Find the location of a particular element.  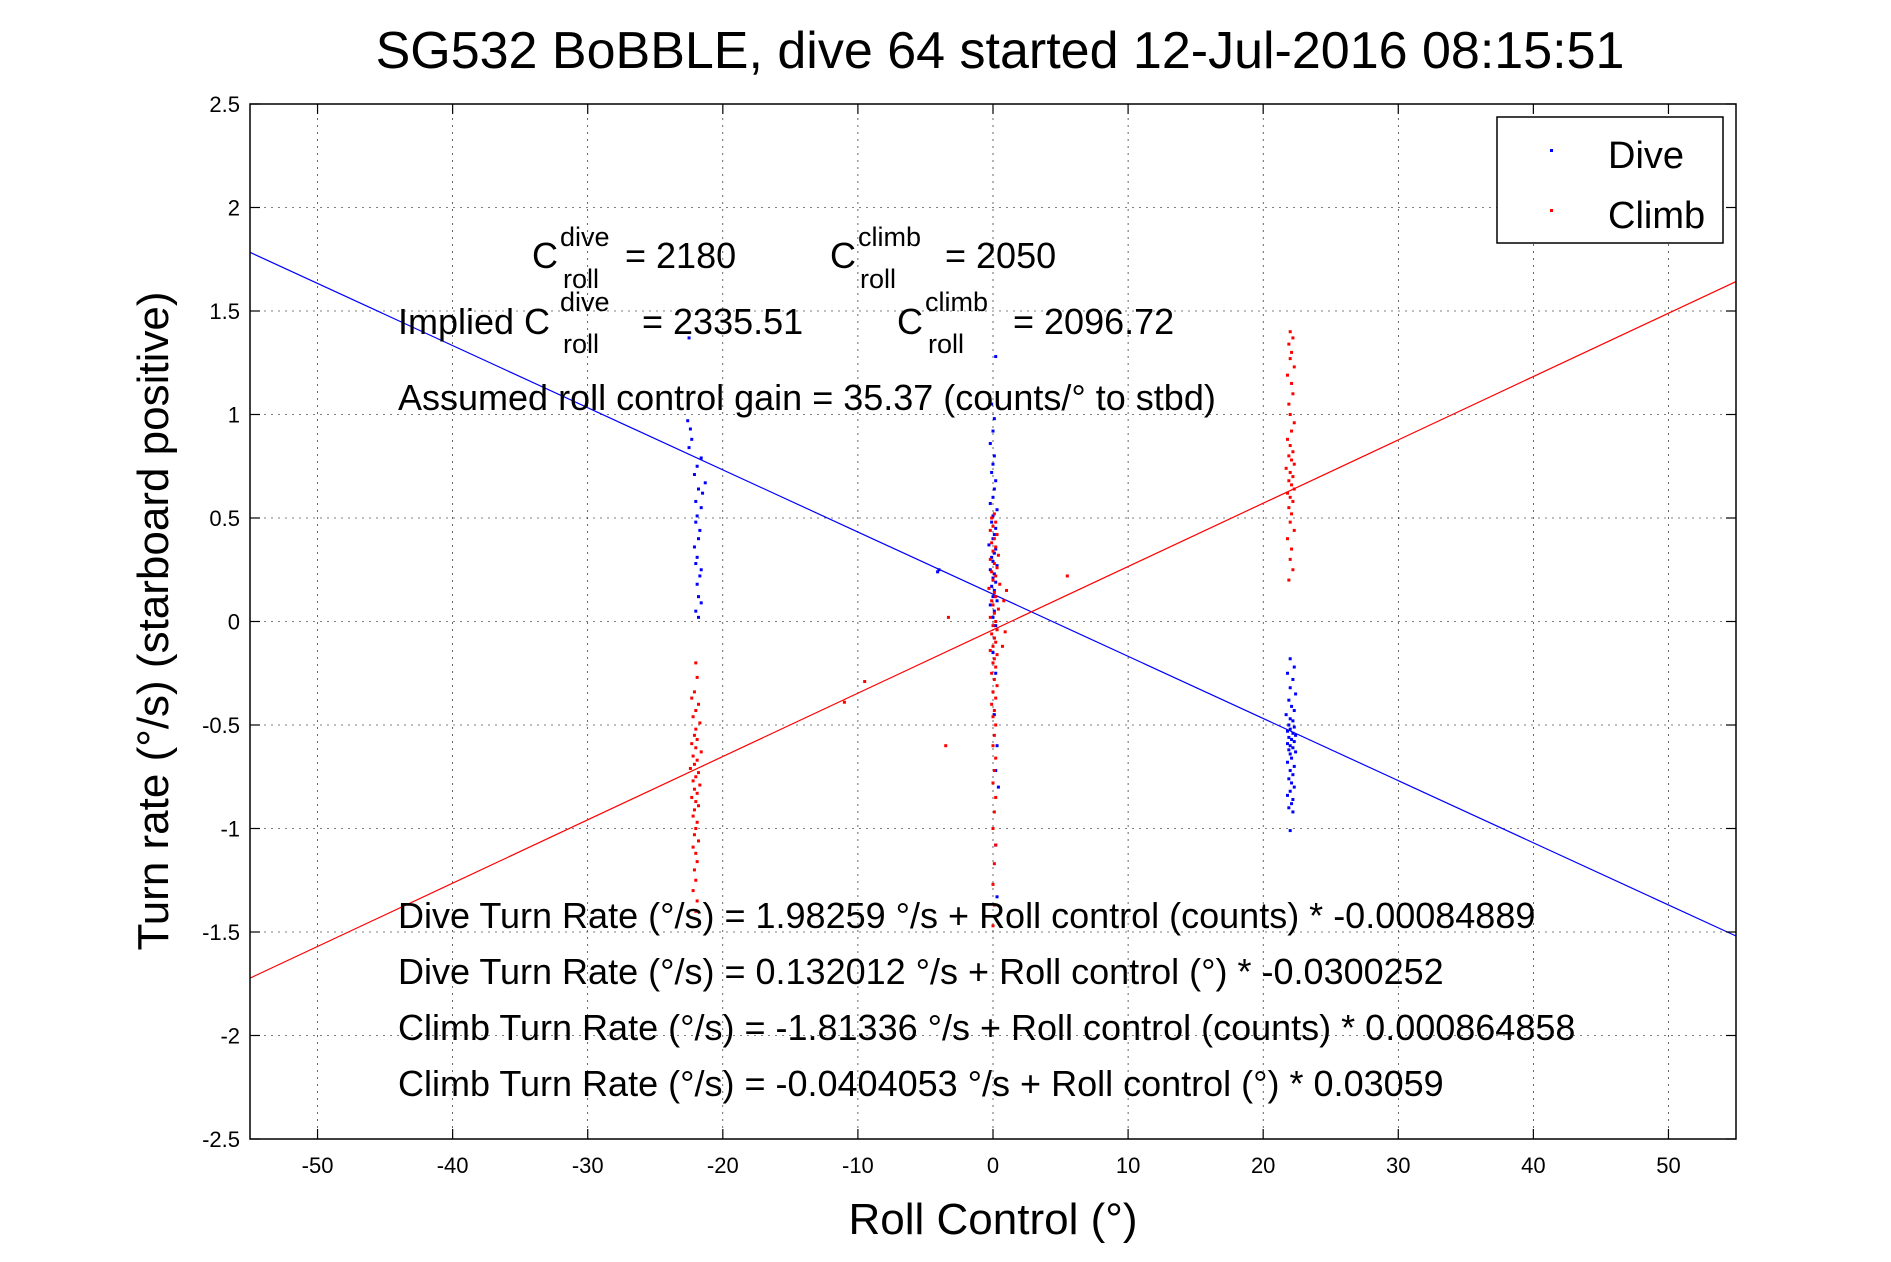

c-roll-dive-annotation: C dive roll = 2180 is located at coordinates (634, 258).